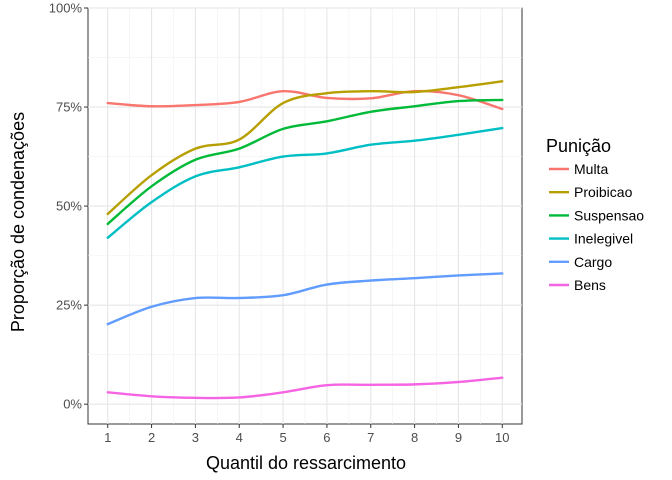  What do you see at coordinates (72, 404) in the screenshot?
I see `y-tick-label: 0%` at bounding box center [72, 404].